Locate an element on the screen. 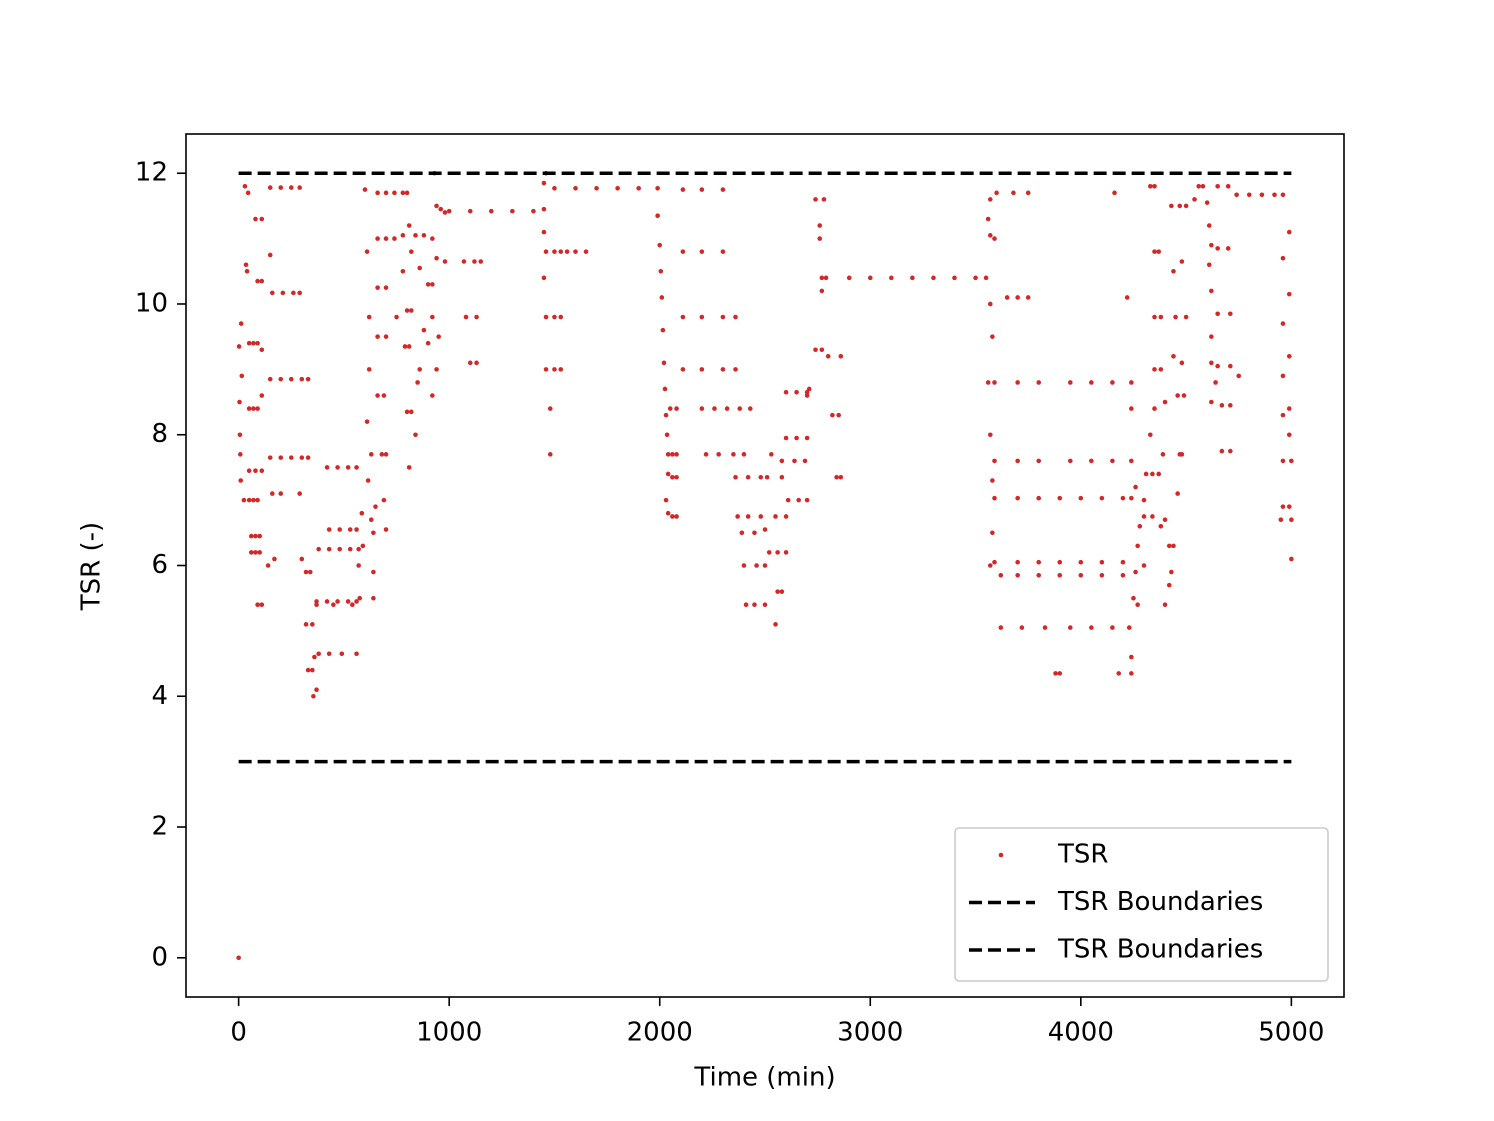 The image size is (1494, 1121). x-tick-label: 4000 is located at coordinates (1081, 1033).